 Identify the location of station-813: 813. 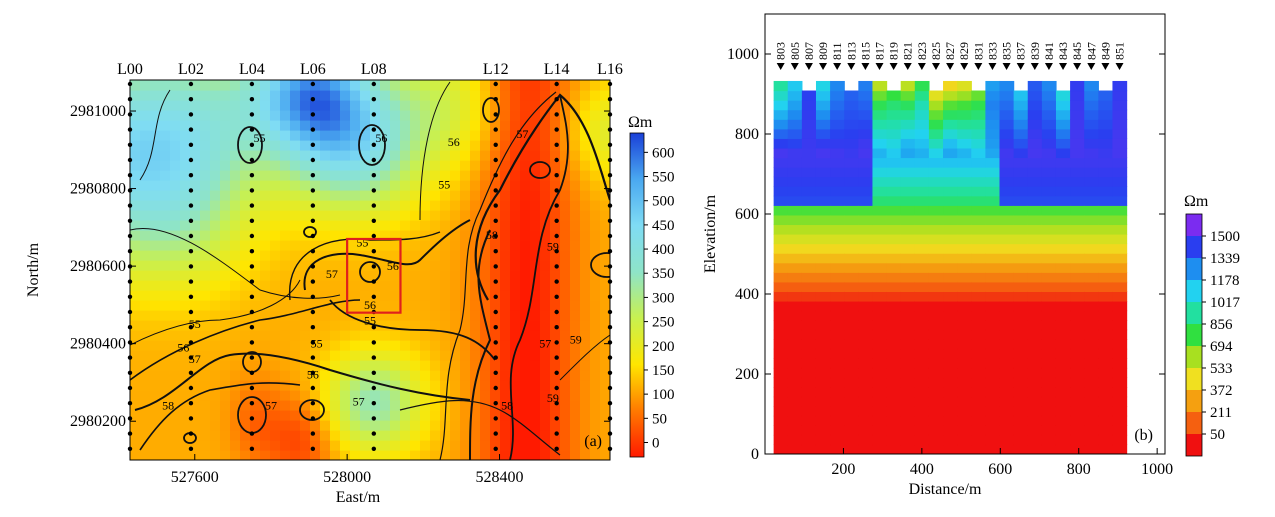
(851, 56).